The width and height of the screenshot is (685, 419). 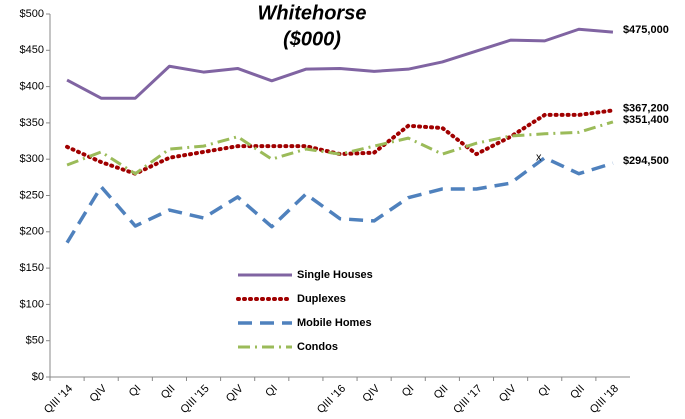 I want to click on y-tick-label: $150, so click(x=32, y=268).